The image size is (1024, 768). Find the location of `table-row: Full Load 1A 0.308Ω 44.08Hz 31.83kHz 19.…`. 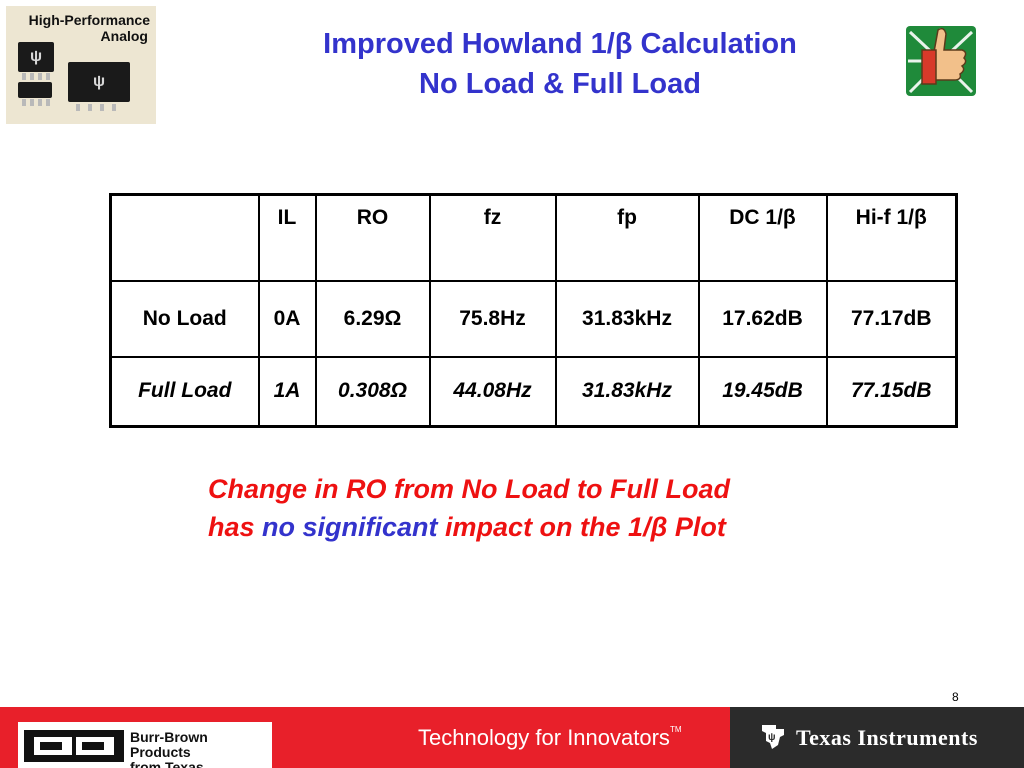

table-row: Full Load 1A 0.308Ω 44.08Hz 31.83kHz 19.… is located at coordinates (533, 391).